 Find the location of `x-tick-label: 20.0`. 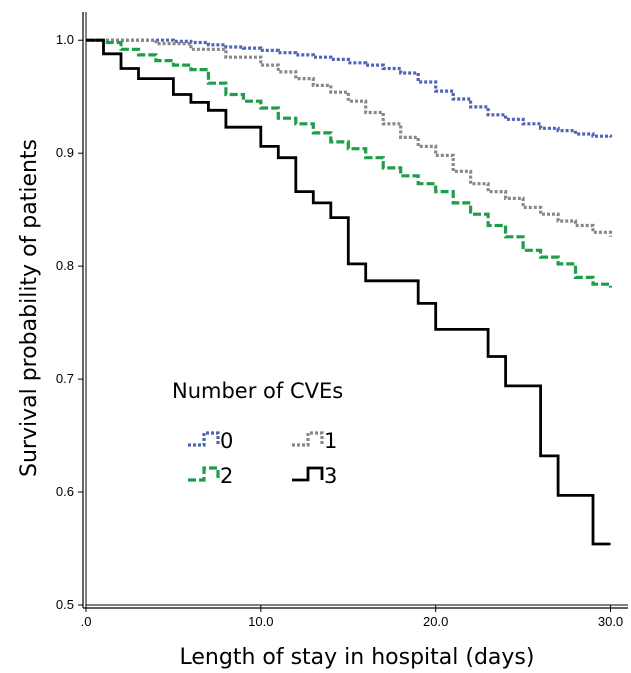

x-tick-label: 20.0 is located at coordinates (435, 621).